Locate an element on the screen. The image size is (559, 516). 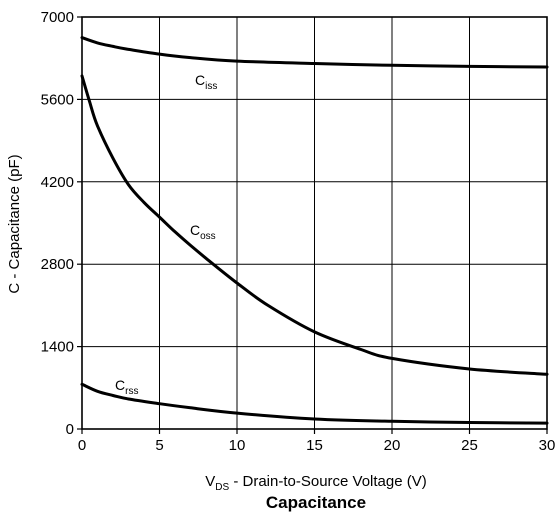
x-tick-label: 10 is located at coordinates (237, 445).